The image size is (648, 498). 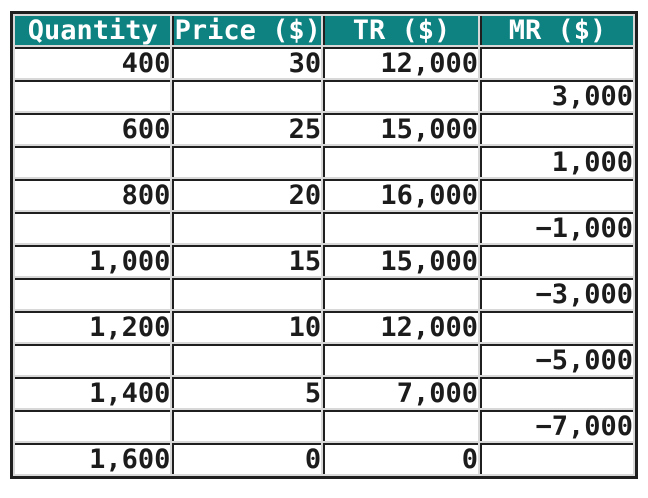 I want to click on cell-mr: −1,000, so click(x=556, y=227).